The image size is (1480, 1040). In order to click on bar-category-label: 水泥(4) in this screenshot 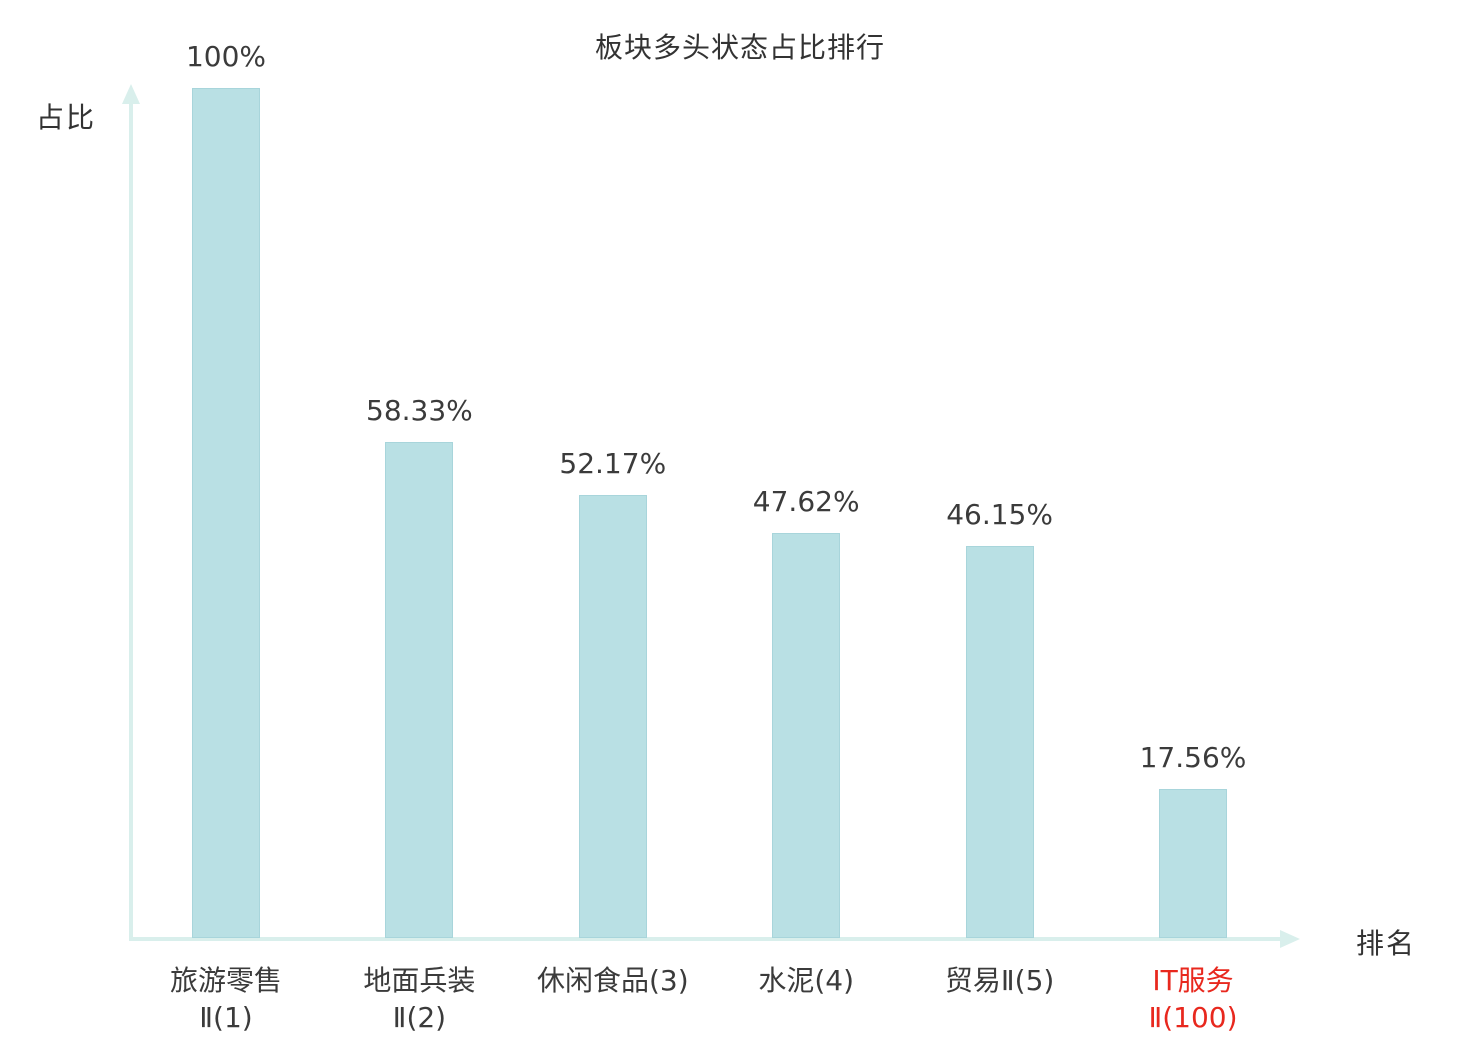, I will do `click(806, 980)`.